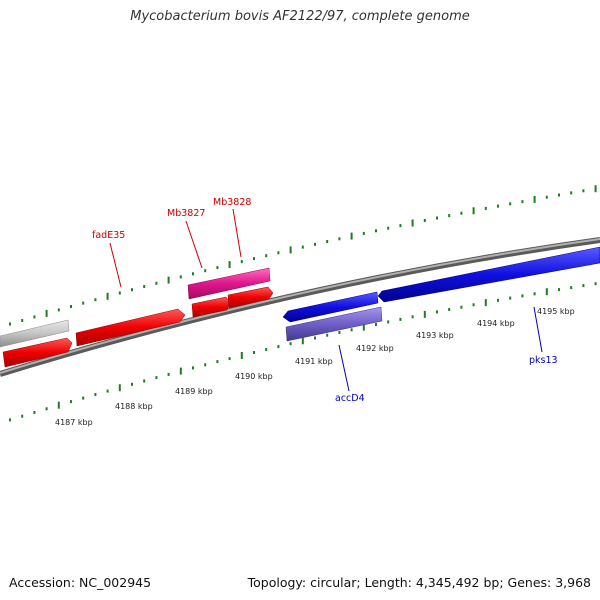  Describe the element at coordinates (229, 283) in the screenshot. I see `gene-Mb3827` at that location.